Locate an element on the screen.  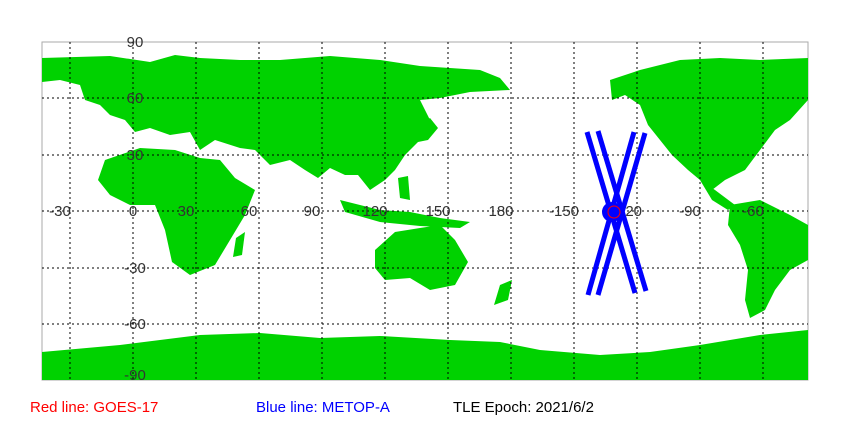
tle-epoch: TLE Epoch: 2021/6/2 is located at coordinates (523, 407).